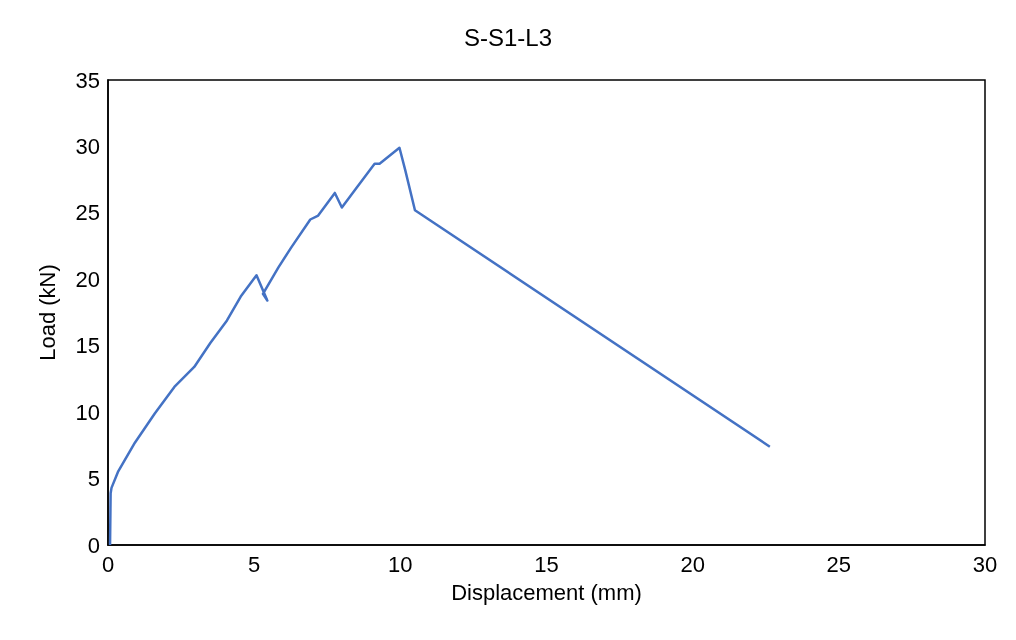  What do you see at coordinates (254, 564) in the screenshot?
I see `x-tick-label: 5` at bounding box center [254, 564].